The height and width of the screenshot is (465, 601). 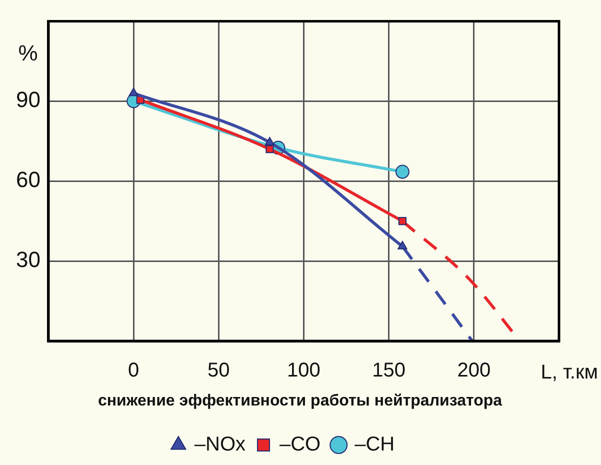 I want to click on x-axis-title: L, т.км, so click(x=569, y=373).